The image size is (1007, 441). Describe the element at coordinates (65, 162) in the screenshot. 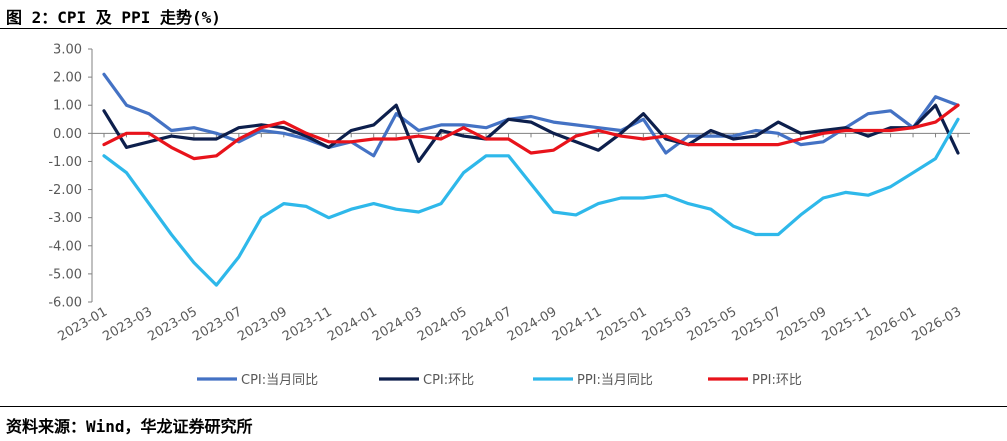

I see `y-tick-label: -1.00` at that location.